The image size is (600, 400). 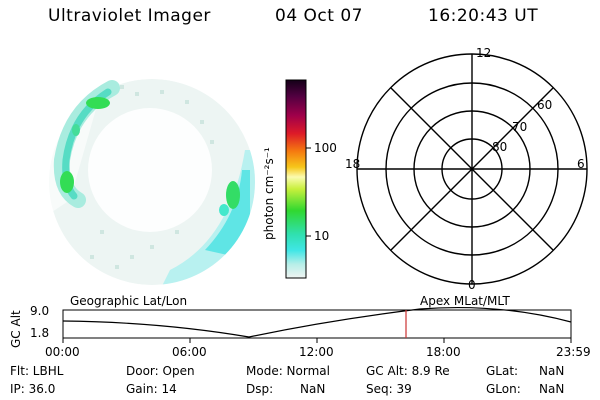 What do you see at coordinates (288, 371) in the screenshot?
I see `mode-status: Mode: Normal` at bounding box center [288, 371].